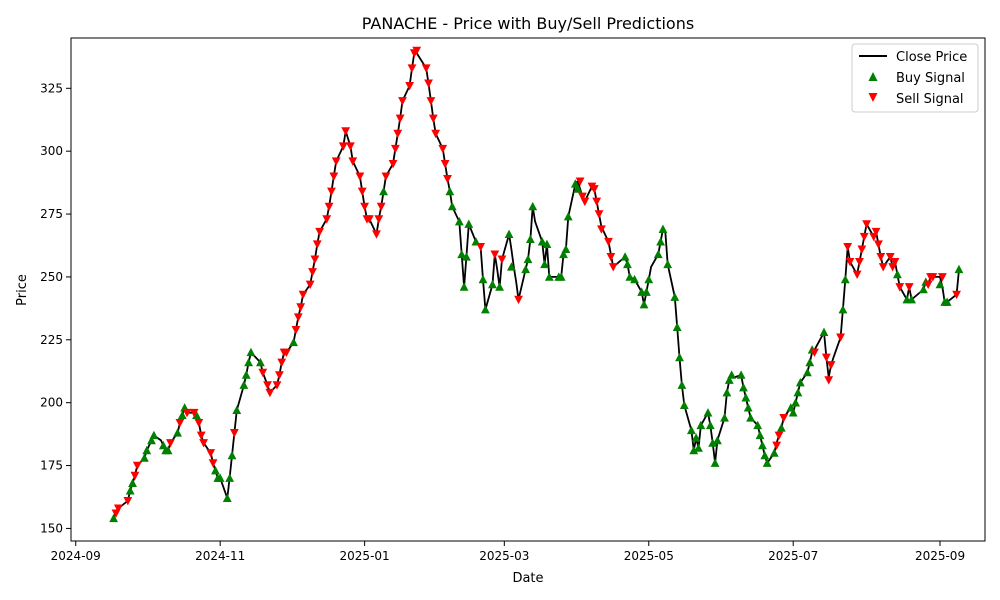 This screenshot has height=600, width=1000. What do you see at coordinates (504, 556) in the screenshot?
I see `x-tick-label: 2025-03` at bounding box center [504, 556].